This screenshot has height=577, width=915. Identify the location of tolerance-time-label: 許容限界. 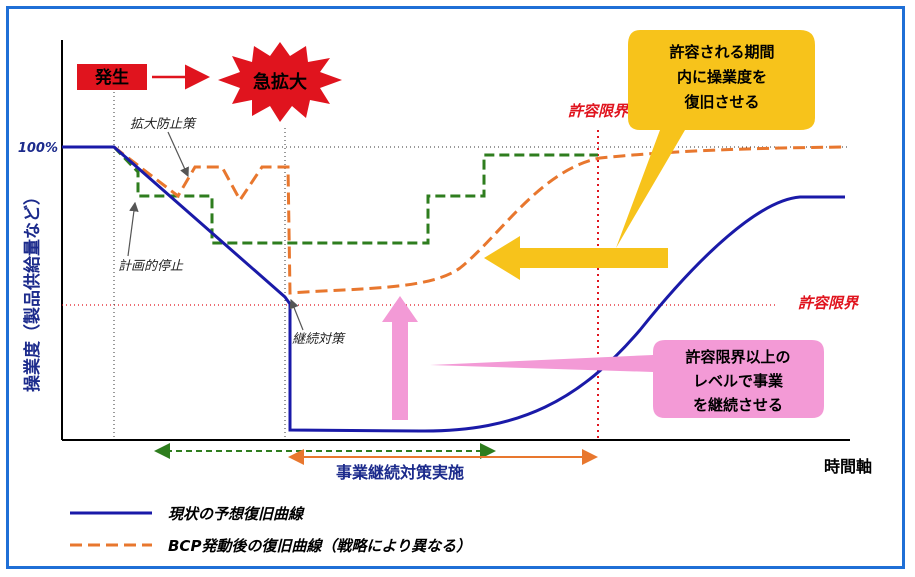
(599, 111).